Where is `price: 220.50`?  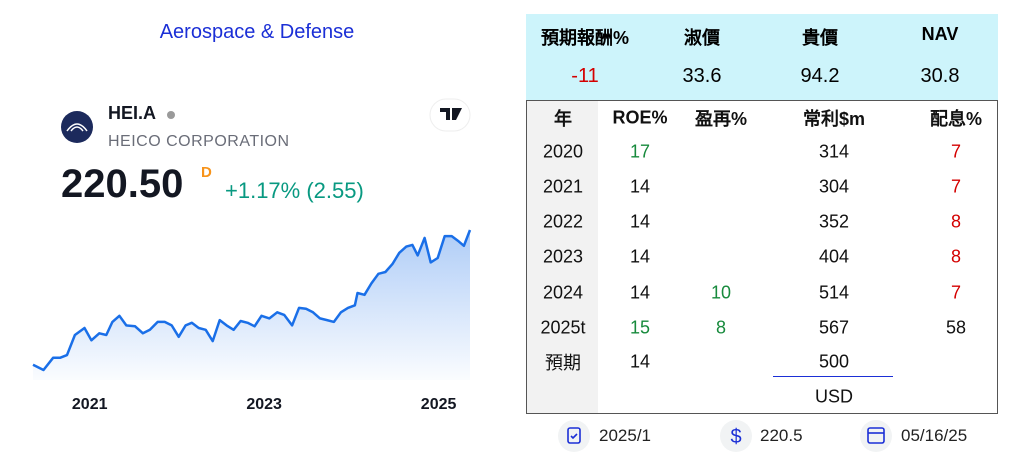 price: 220.50 is located at coordinates (122, 184).